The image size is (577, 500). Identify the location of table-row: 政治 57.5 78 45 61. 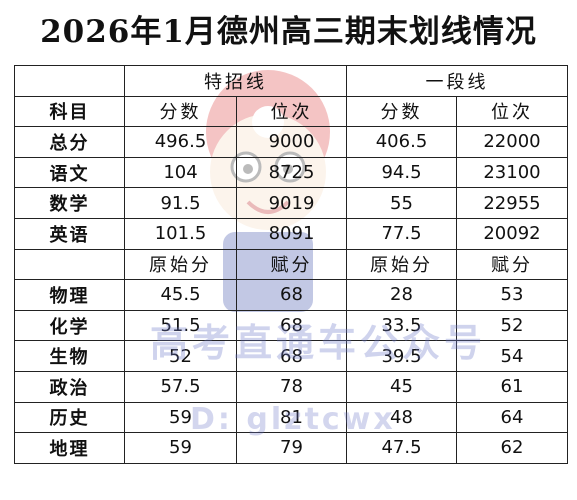
(291, 386).